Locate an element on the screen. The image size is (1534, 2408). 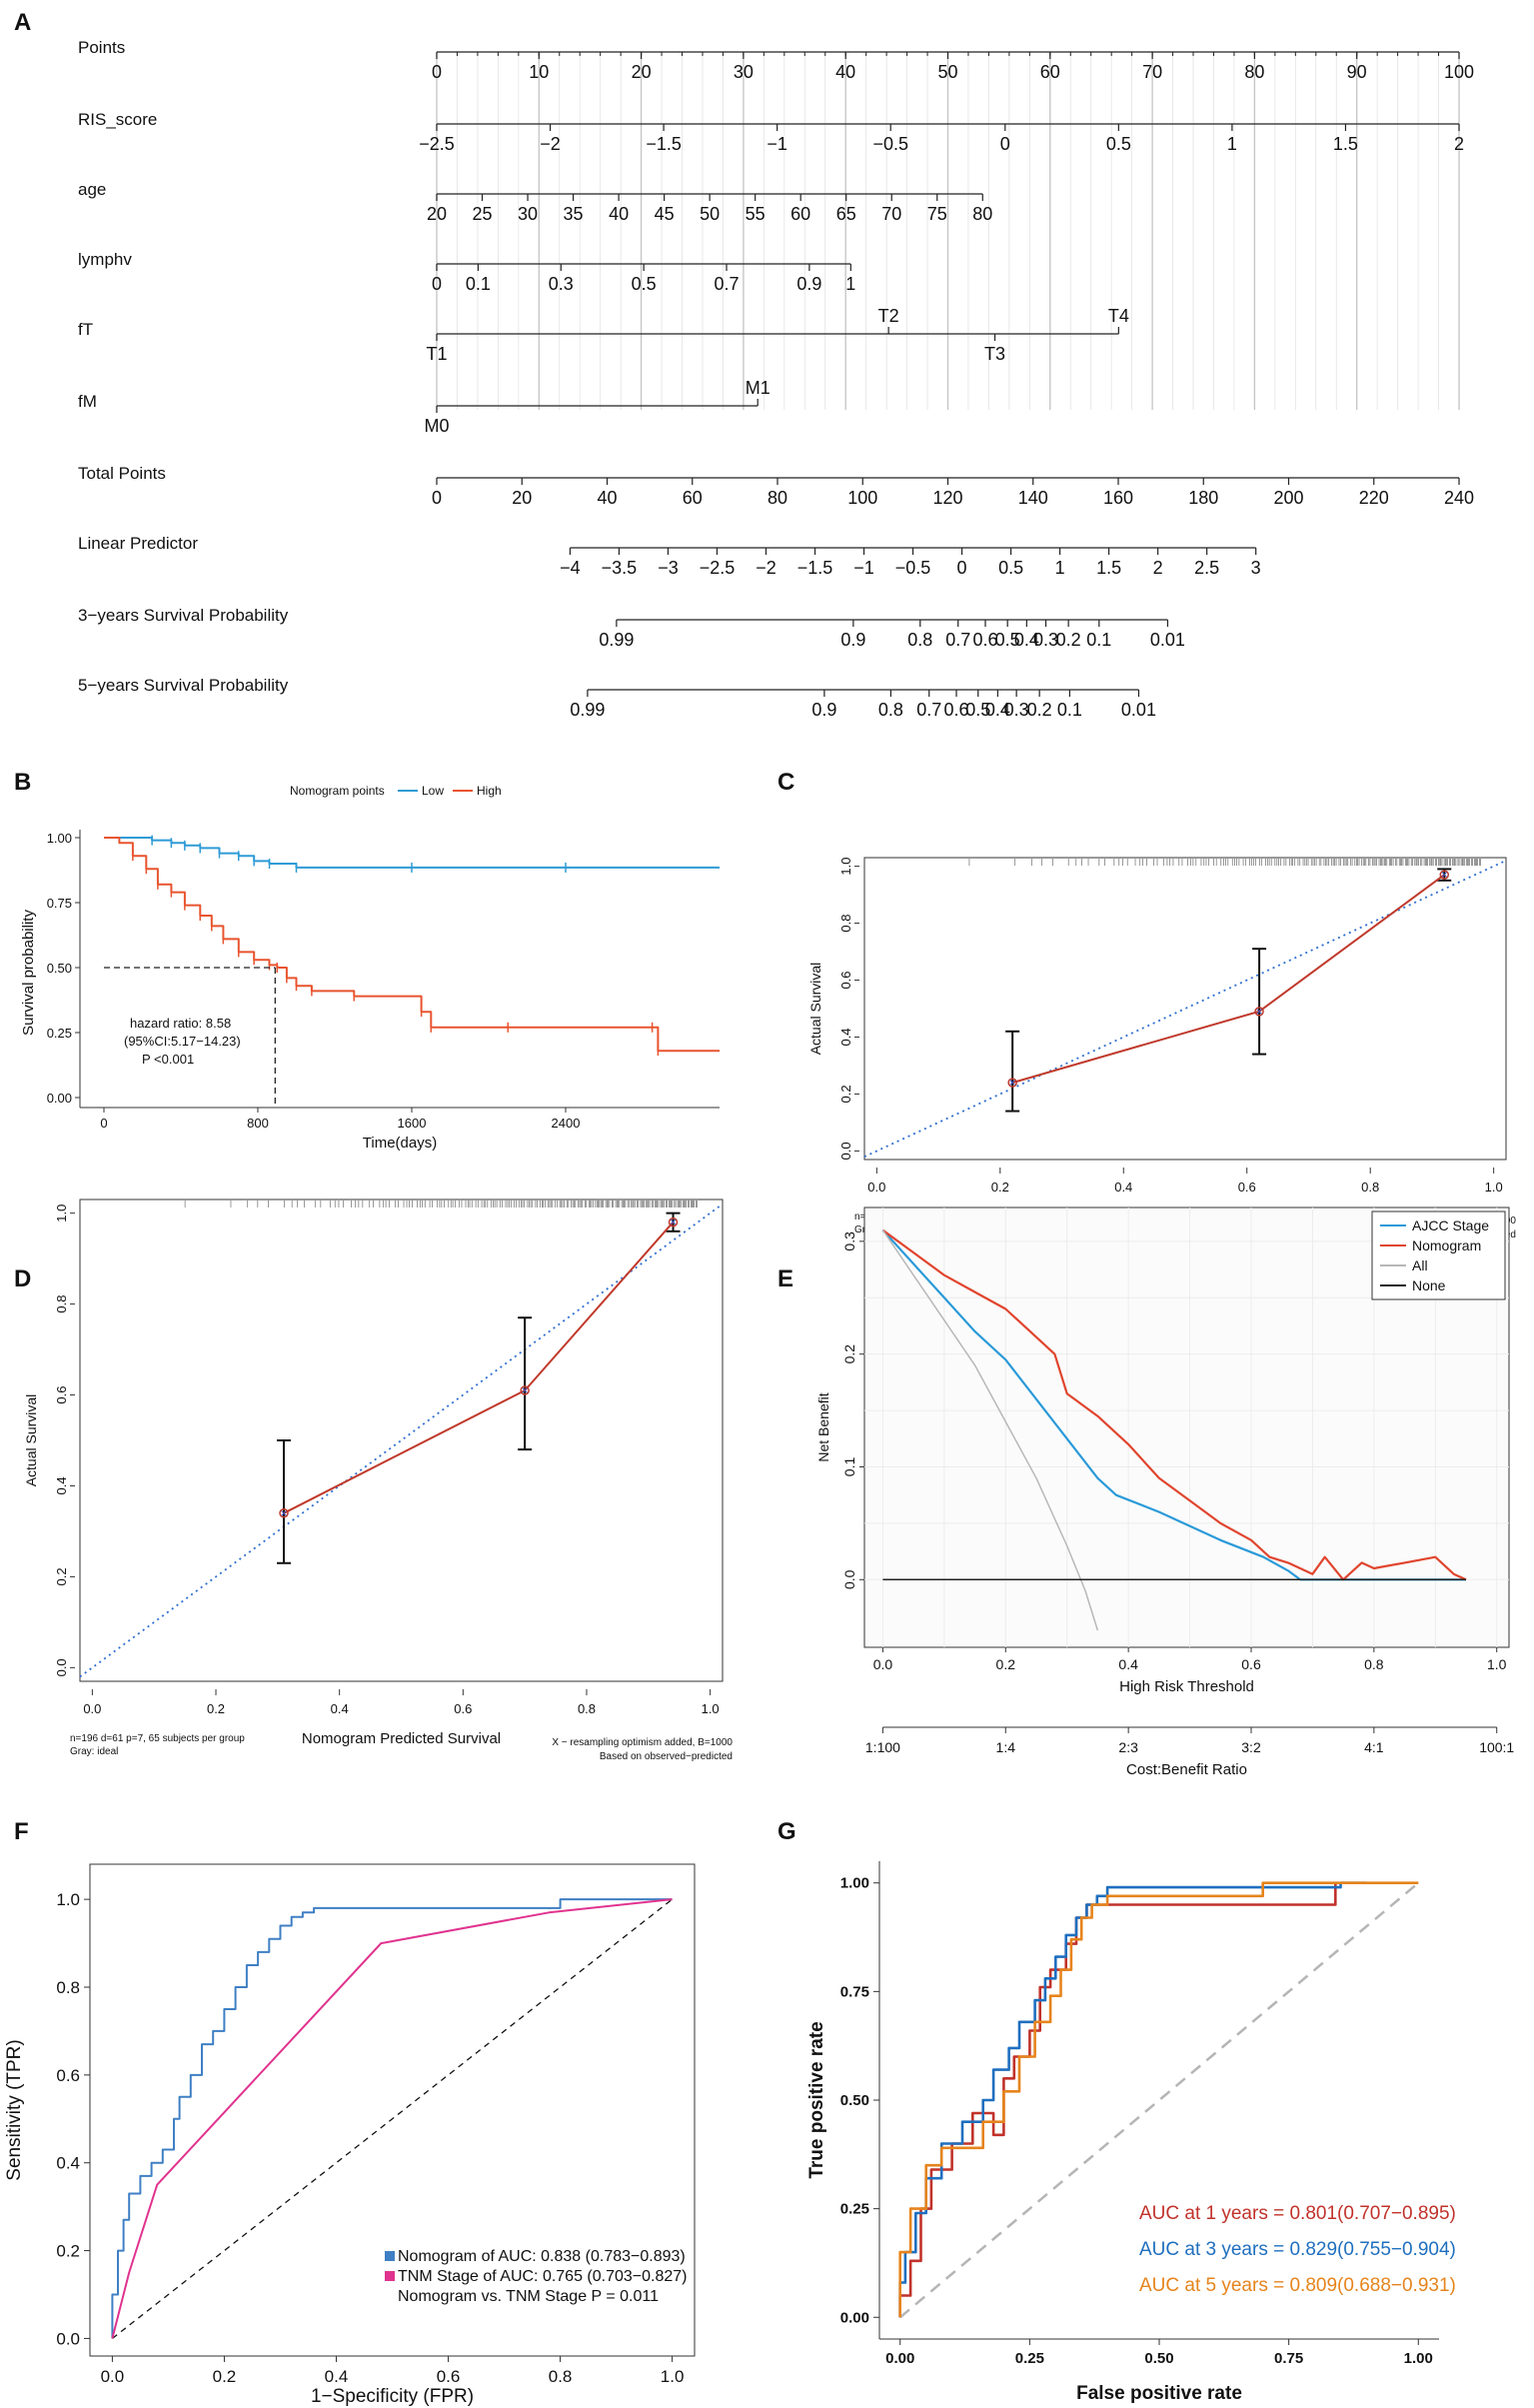
tick-label: 40 is located at coordinates (619, 214).